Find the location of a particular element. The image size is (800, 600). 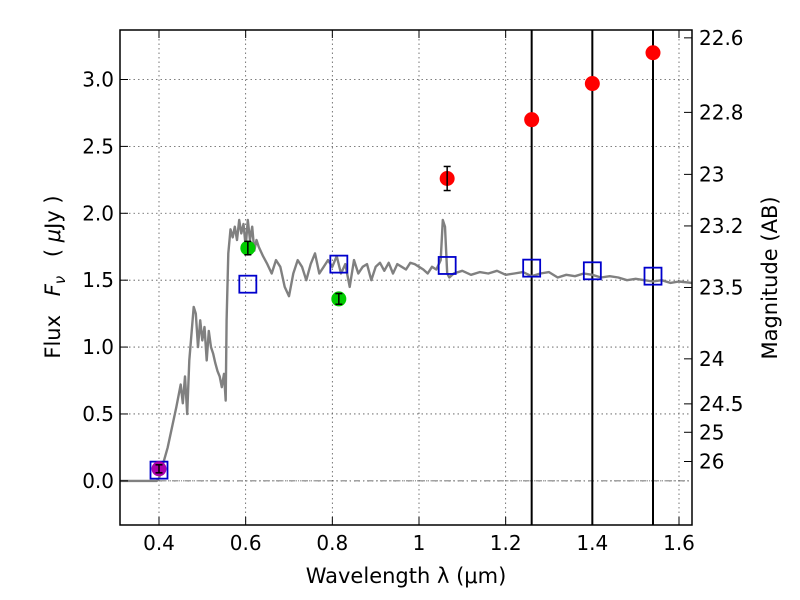

y-axis-label-mu: μ is located at coordinates (53, 236).